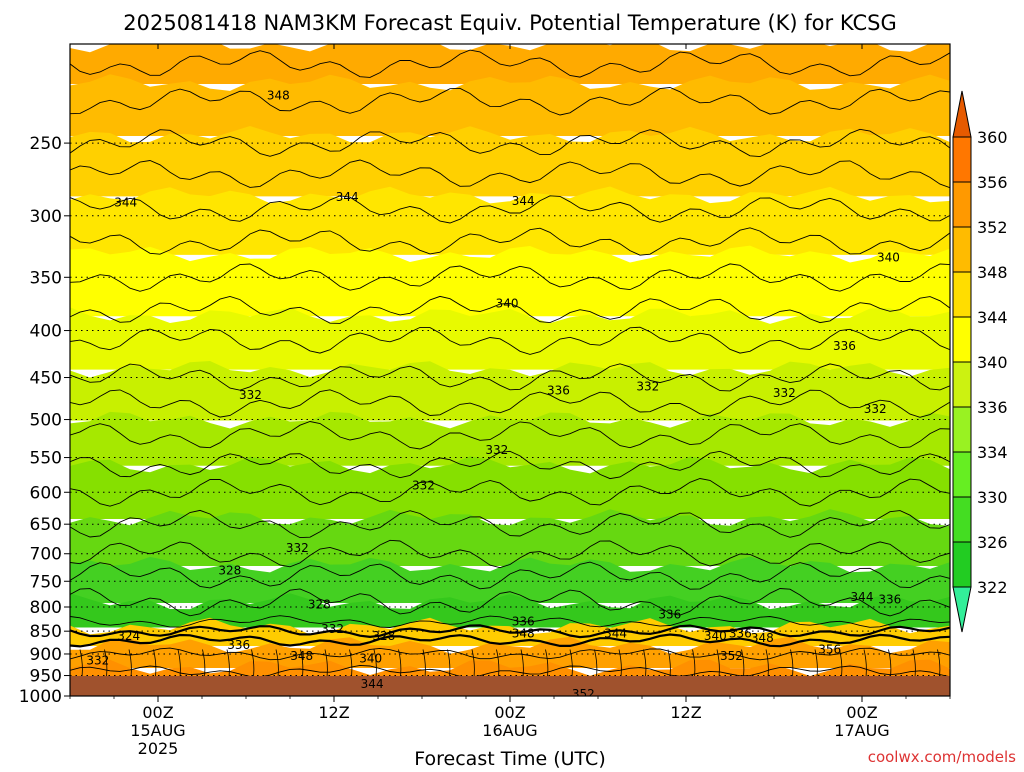 The width and height of the screenshot is (1024, 772). Describe the element at coordinates (861, 730) in the screenshot. I see `x-tick-label: 17AUG` at that location.